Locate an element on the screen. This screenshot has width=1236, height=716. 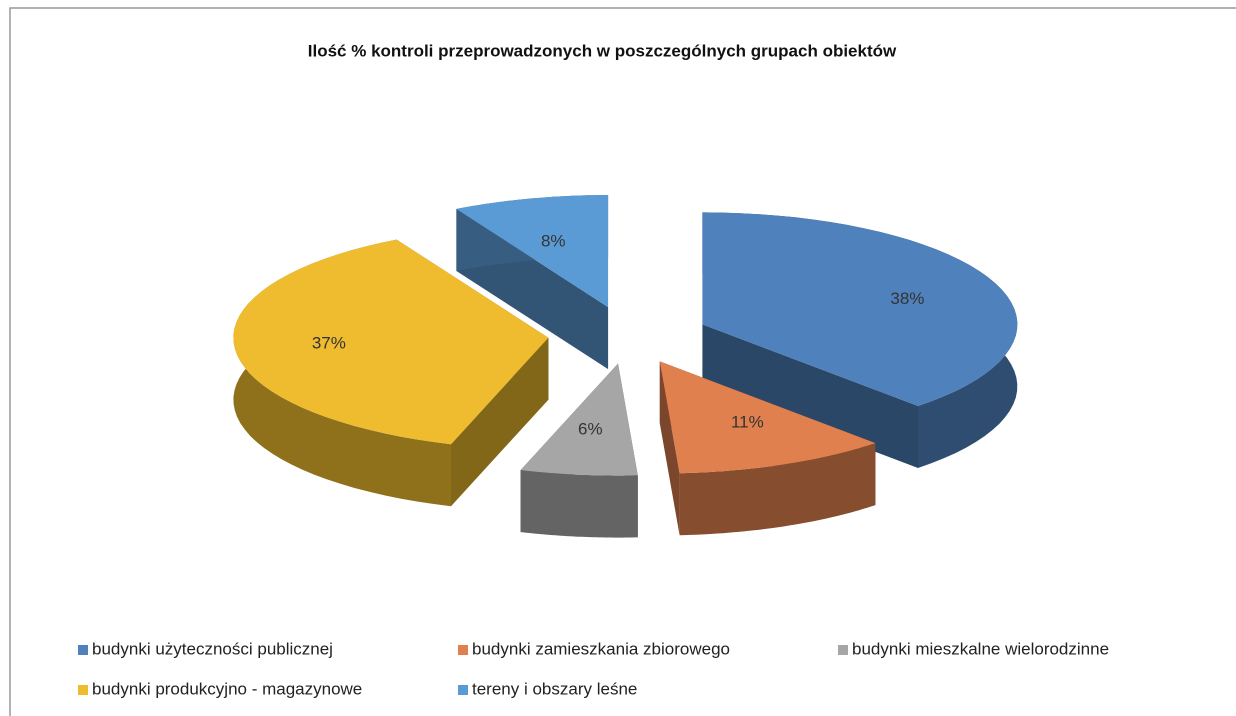
legend-label: budynki użyteczności publicznej is located at coordinates (212, 648).